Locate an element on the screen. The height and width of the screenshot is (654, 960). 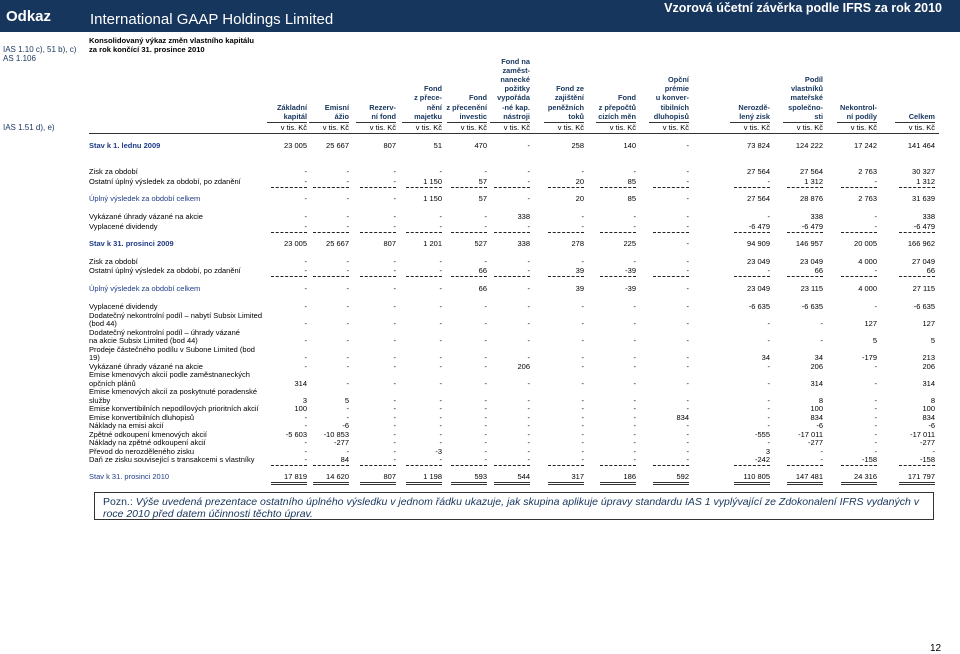
table-cell: -158 is located at coordinates (927, 459).